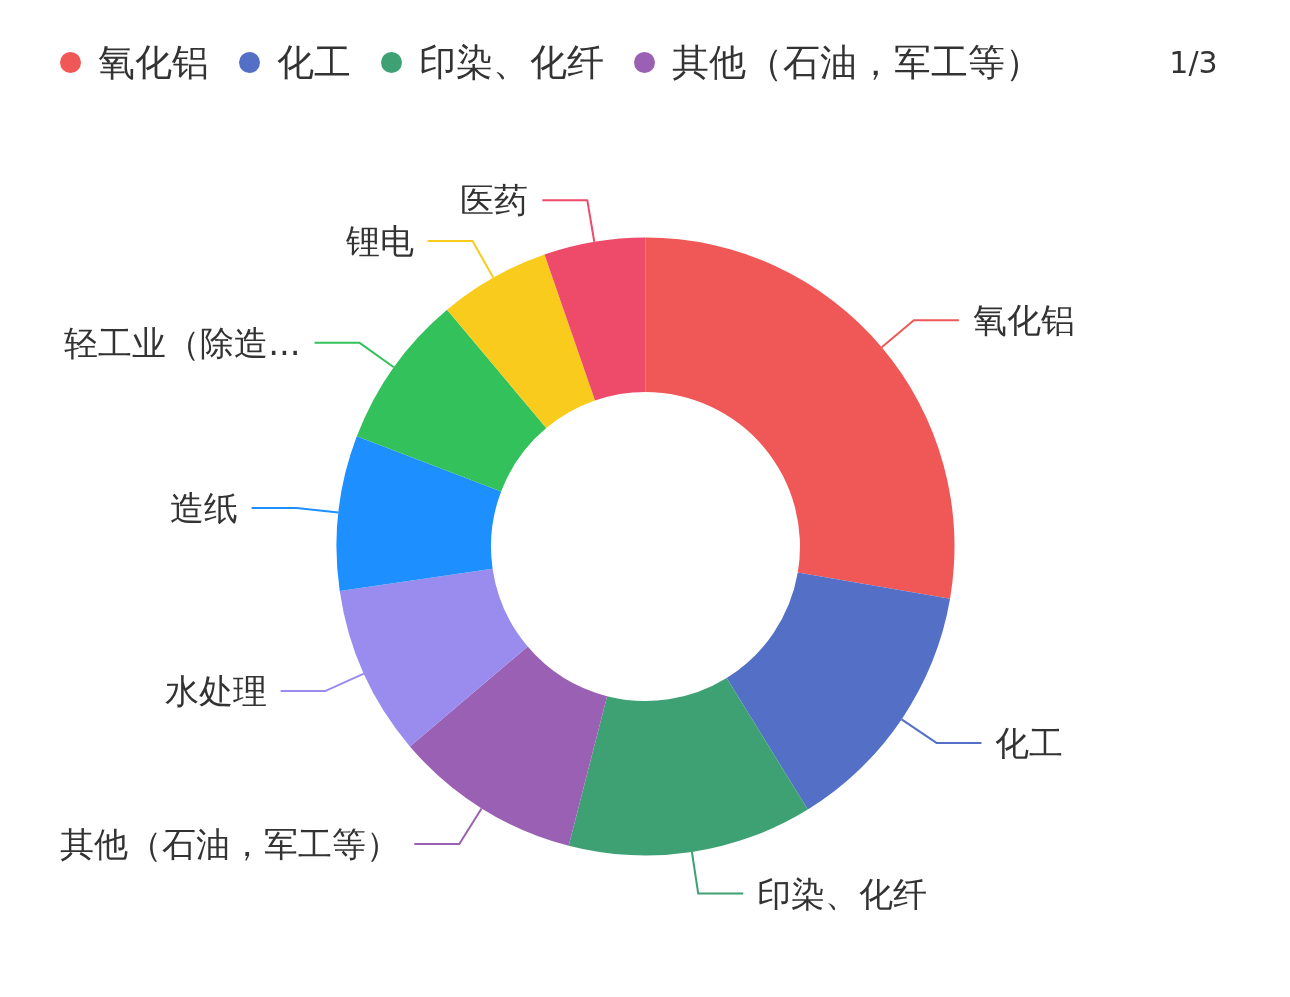 The height and width of the screenshot is (997, 1290). What do you see at coordinates (1023, 320) in the screenshot?
I see `slice-label: 氧化铝` at bounding box center [1023, 320].